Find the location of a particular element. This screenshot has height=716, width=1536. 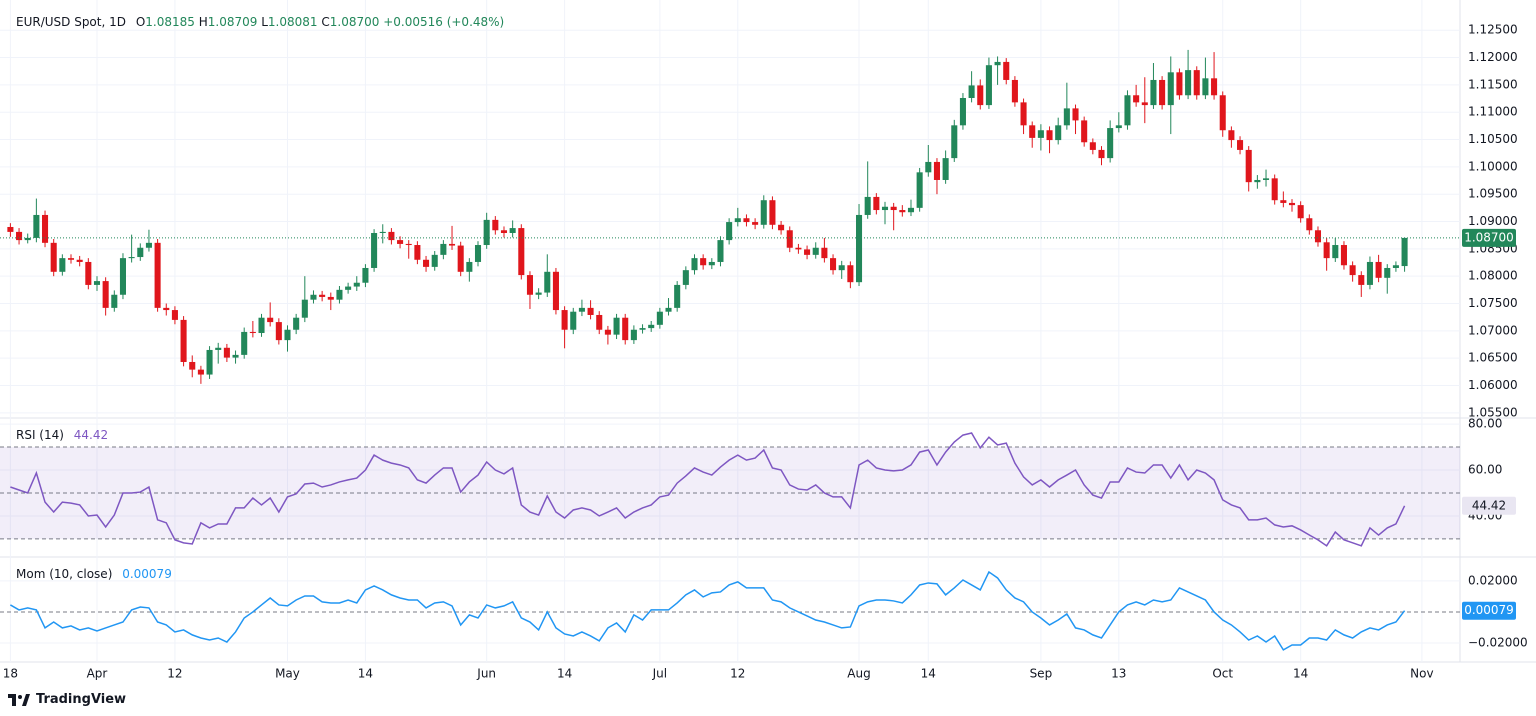

mom-legend: Mom (10, close) 0.00079 is located at coordinates (94, 574).